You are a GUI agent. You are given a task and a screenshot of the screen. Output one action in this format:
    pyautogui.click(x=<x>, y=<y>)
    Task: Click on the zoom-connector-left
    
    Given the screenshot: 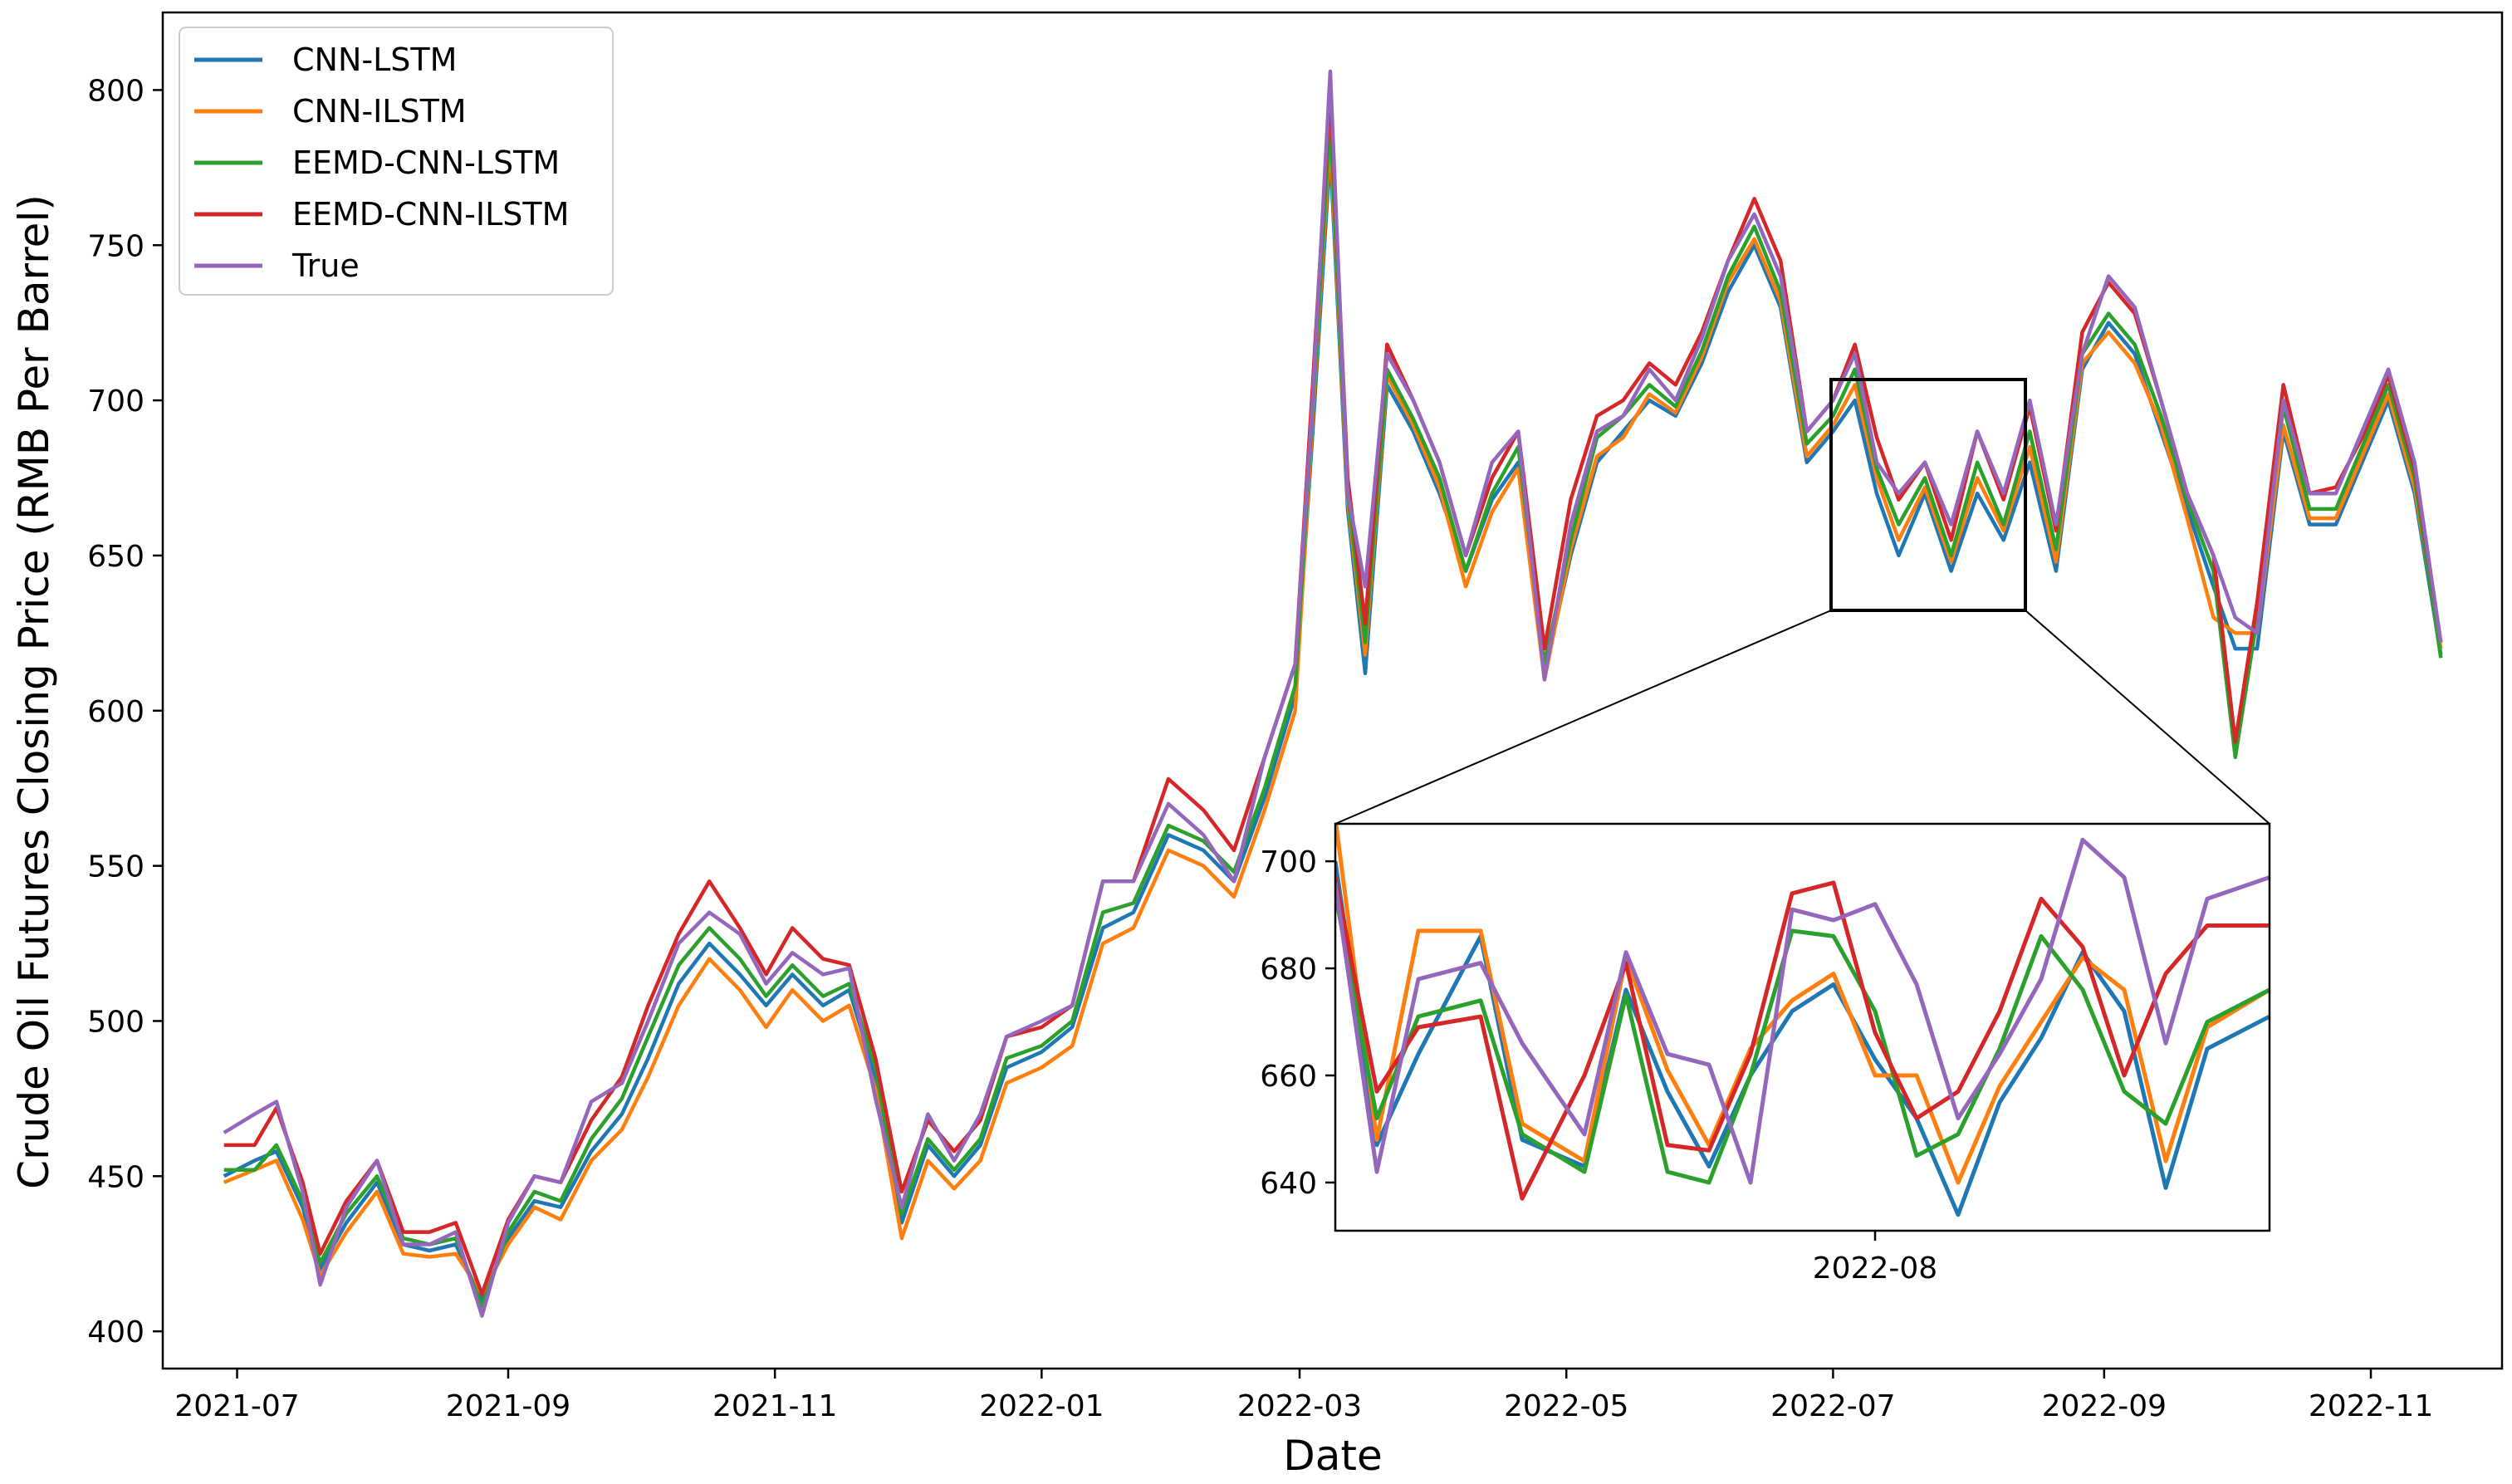 What is the action you would take?
    pyautogui.click(x=1583, y=717)
    